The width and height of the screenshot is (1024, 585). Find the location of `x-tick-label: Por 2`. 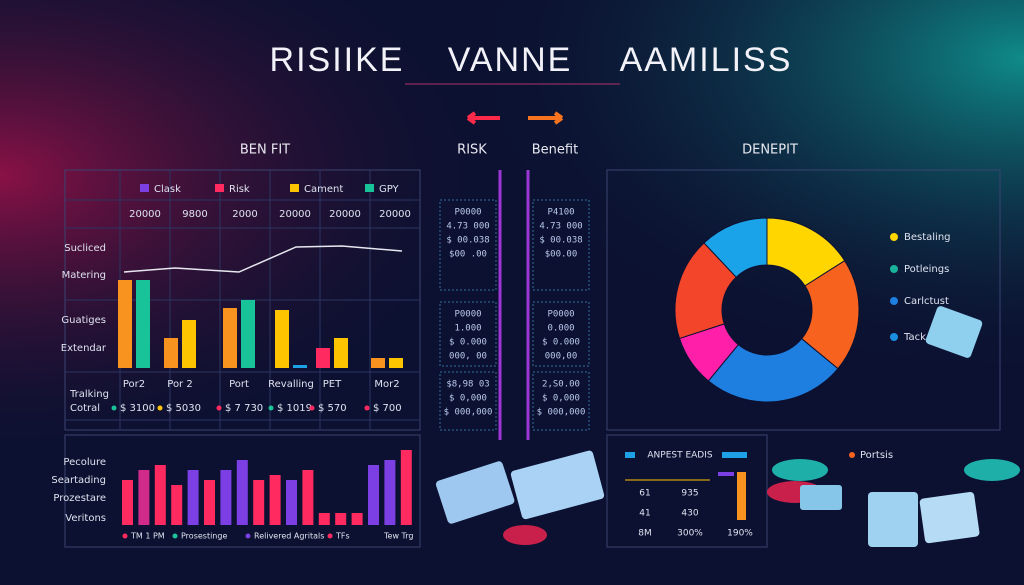

x-tick-label: Por 2 is located at coordinates (179, 384).